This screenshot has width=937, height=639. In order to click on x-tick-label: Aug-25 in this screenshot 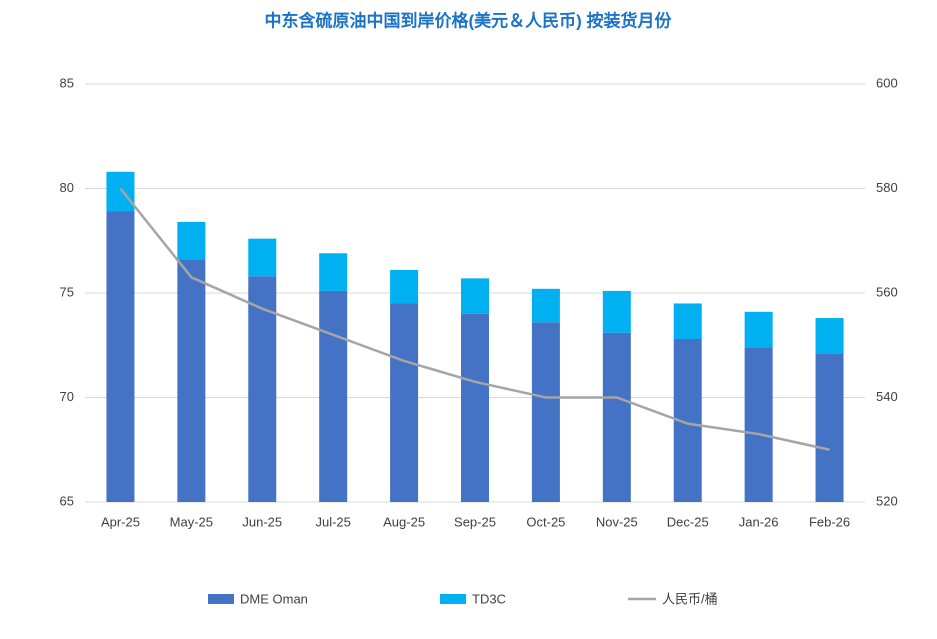, I will do `click(404, 521)`.